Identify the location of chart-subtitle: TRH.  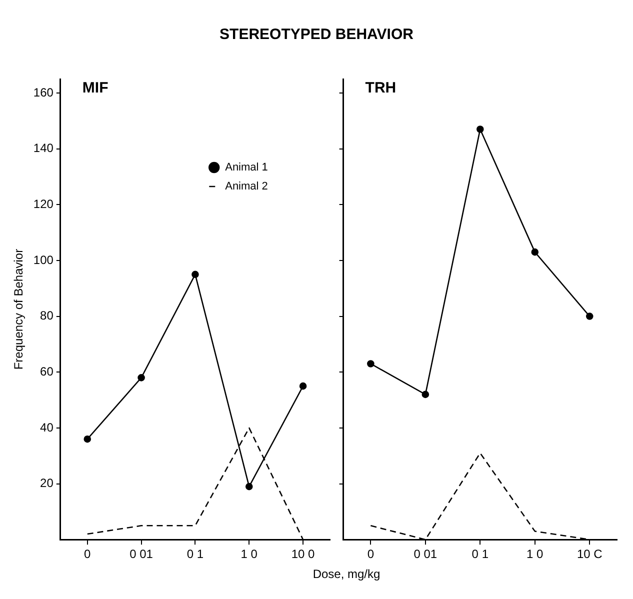
(380, 88).